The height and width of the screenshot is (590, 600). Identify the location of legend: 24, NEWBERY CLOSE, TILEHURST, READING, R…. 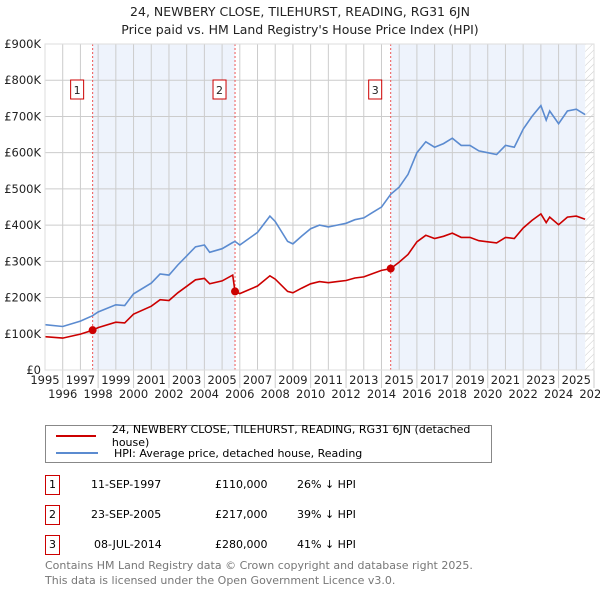
(268, 443).